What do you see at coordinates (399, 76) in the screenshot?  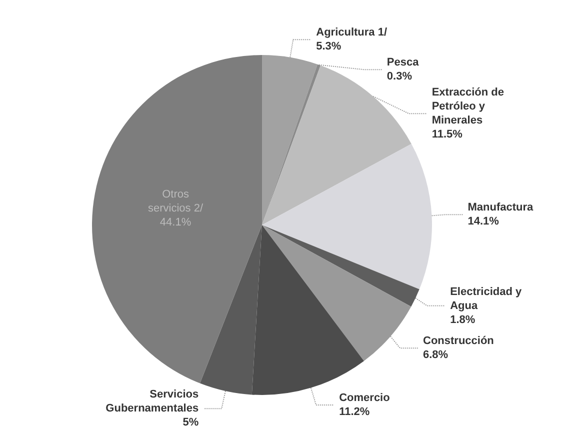 I see `data-label: 0.3%` at bounding box center [399, 76].